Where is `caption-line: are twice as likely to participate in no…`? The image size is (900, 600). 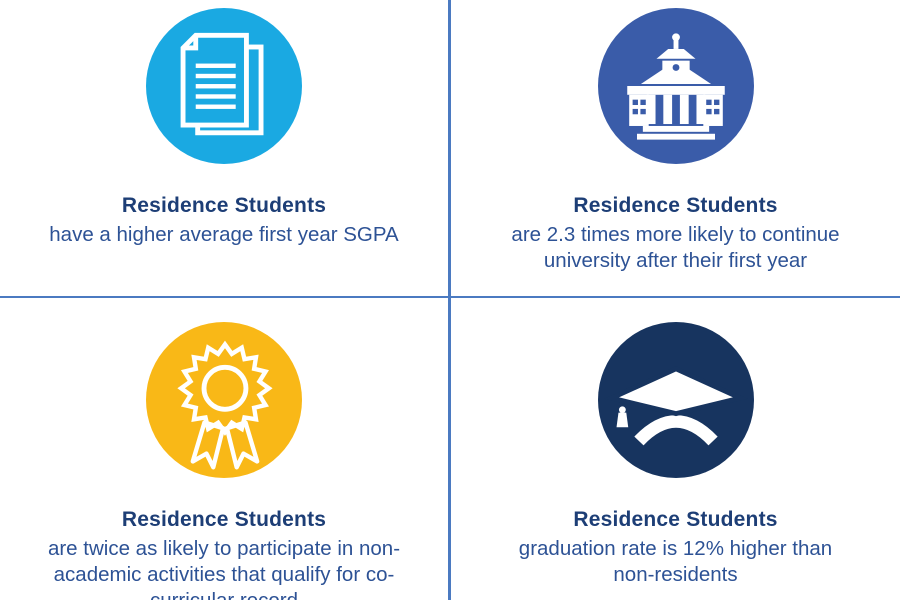
caption-line: are twice as likely to participate in no… is located at coordinates (224, 548).